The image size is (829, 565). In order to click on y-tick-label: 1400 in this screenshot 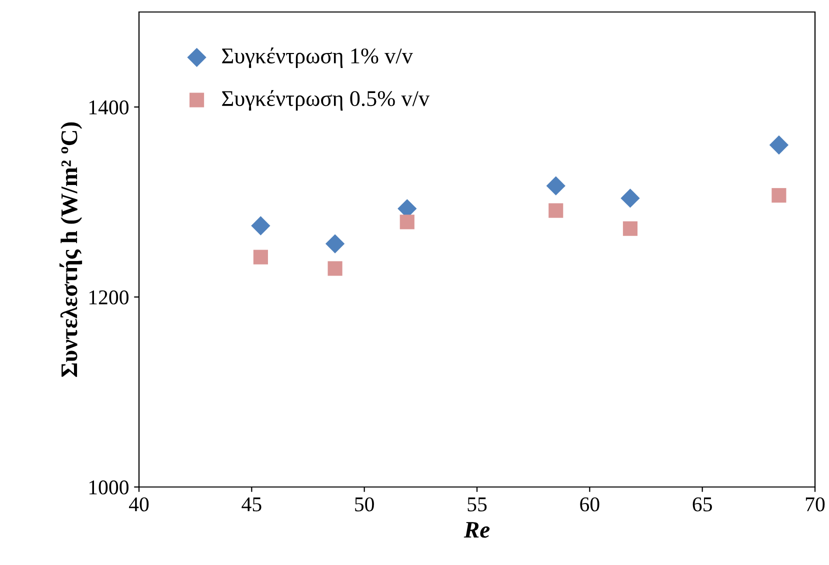, I will do `click(108, 107)`.